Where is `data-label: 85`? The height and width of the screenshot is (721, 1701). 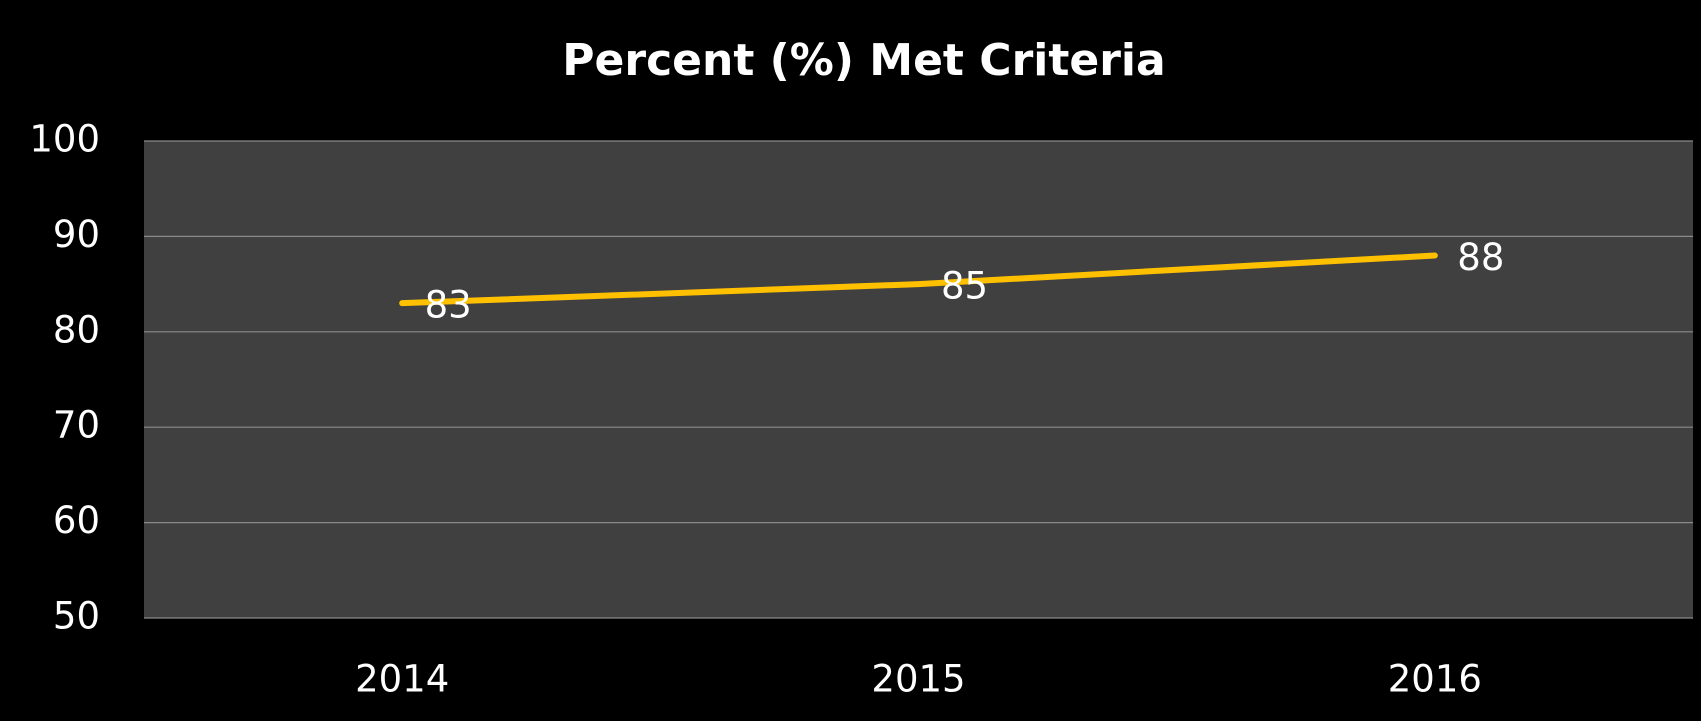
data-label: 85 is located at coordinates (964, 286).